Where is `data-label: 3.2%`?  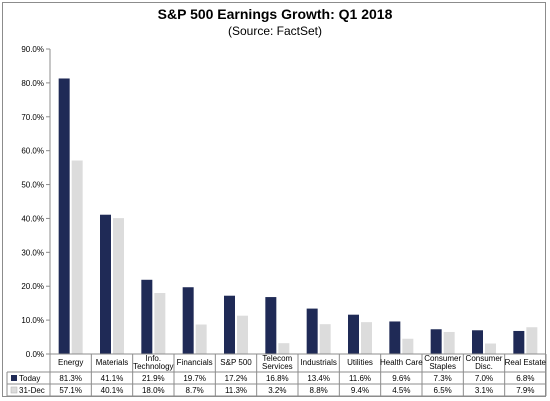 data-label: 3.2% is located at coordinates (277, 390).